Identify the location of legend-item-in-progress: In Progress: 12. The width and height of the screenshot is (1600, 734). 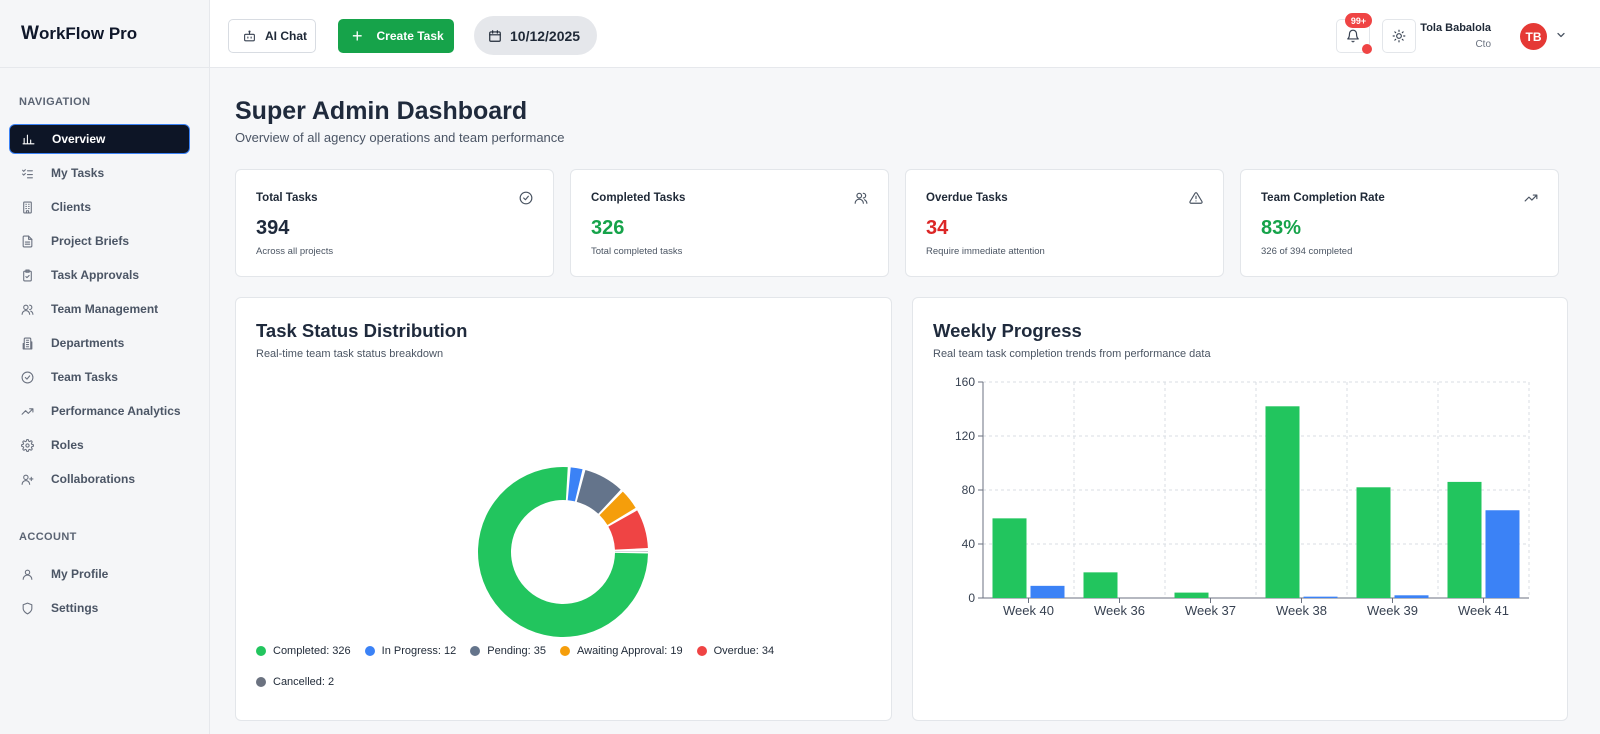
(410, 651).